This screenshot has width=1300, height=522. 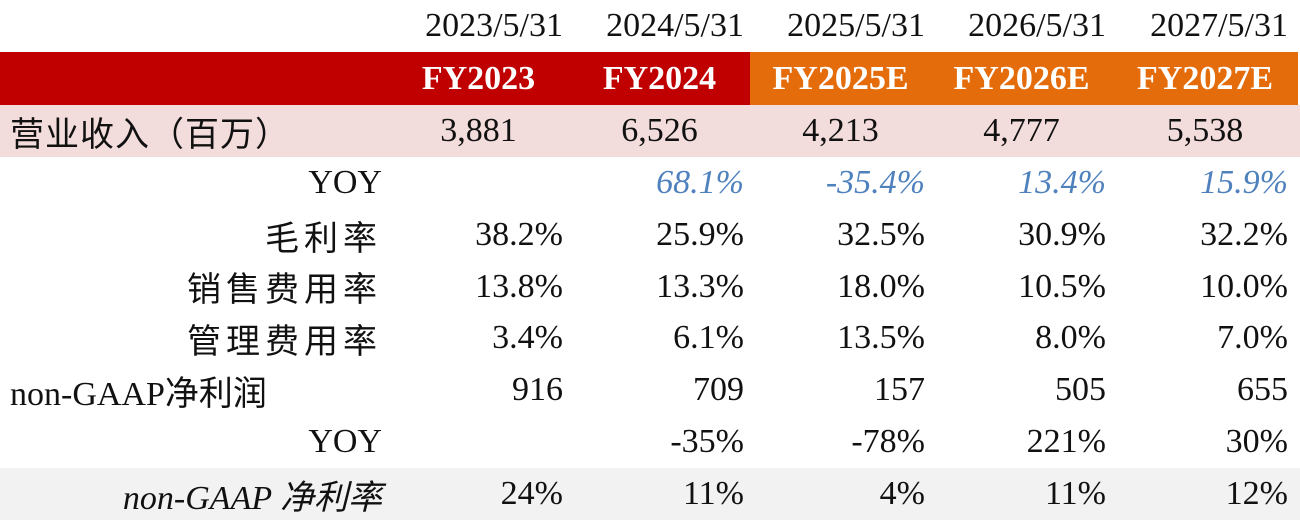 What do you see at coordinates (494, 25) in the screenshot?
I see `date-header-cell: 2023/5/31` at bounding box center [494, 25].